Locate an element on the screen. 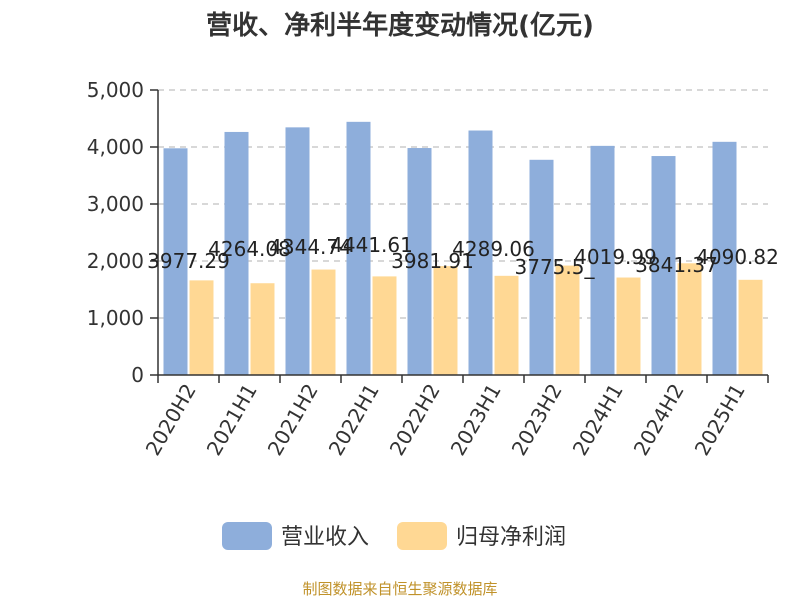 The width and height of the screenshot is (800, 600). data-label-revenue: 4019.99 is located at coordinates (615, 257).